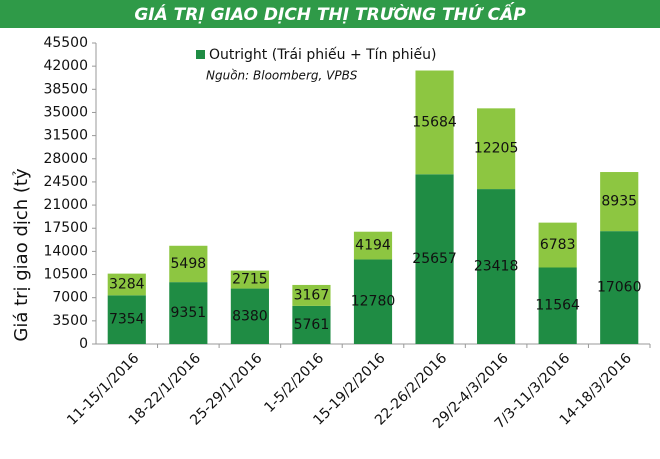  I want to click on y-tick-label: 45500, so click(65, 43).